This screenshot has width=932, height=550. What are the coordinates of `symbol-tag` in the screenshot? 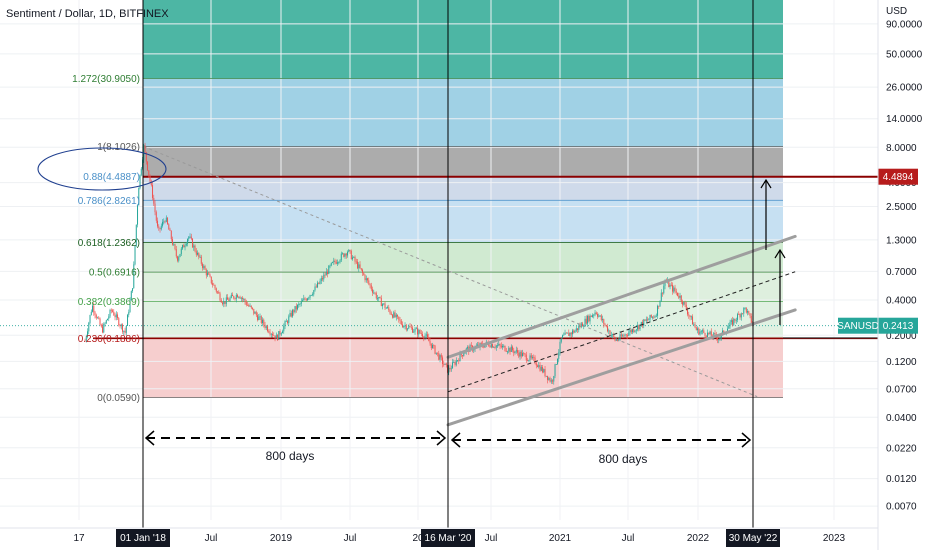 It's located at (858, 325).